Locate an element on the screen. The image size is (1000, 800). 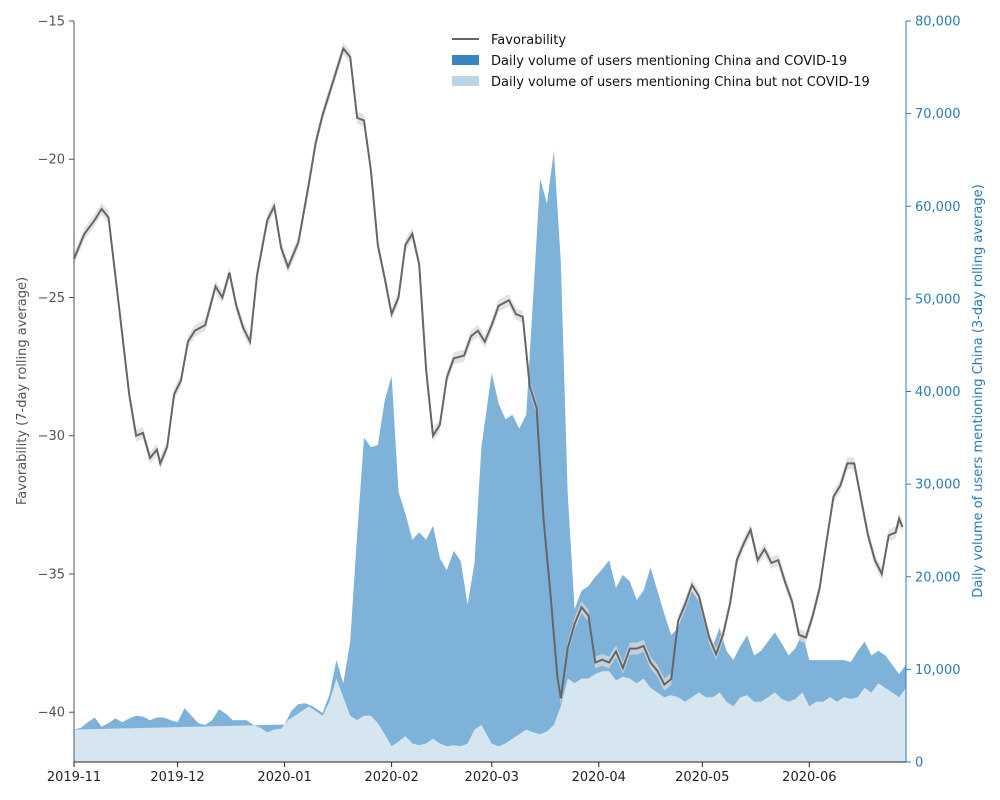
right-tick-label: 30,000 is located at coordinates (938, 485).